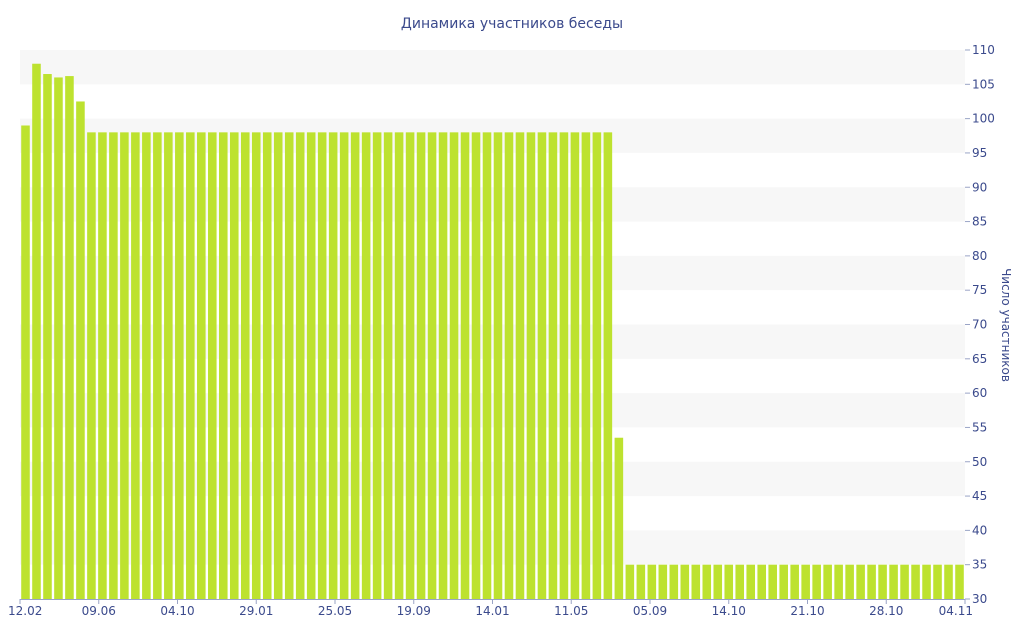 This screenshot has height=640, width=1024. I want to click on y-tick-label: 110, so click(983, 50).